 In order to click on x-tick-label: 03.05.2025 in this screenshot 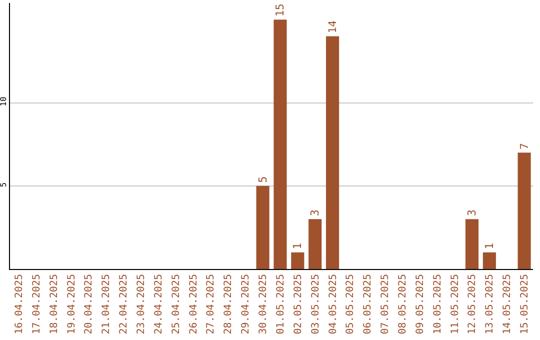, I will do `click(316, 304)`.